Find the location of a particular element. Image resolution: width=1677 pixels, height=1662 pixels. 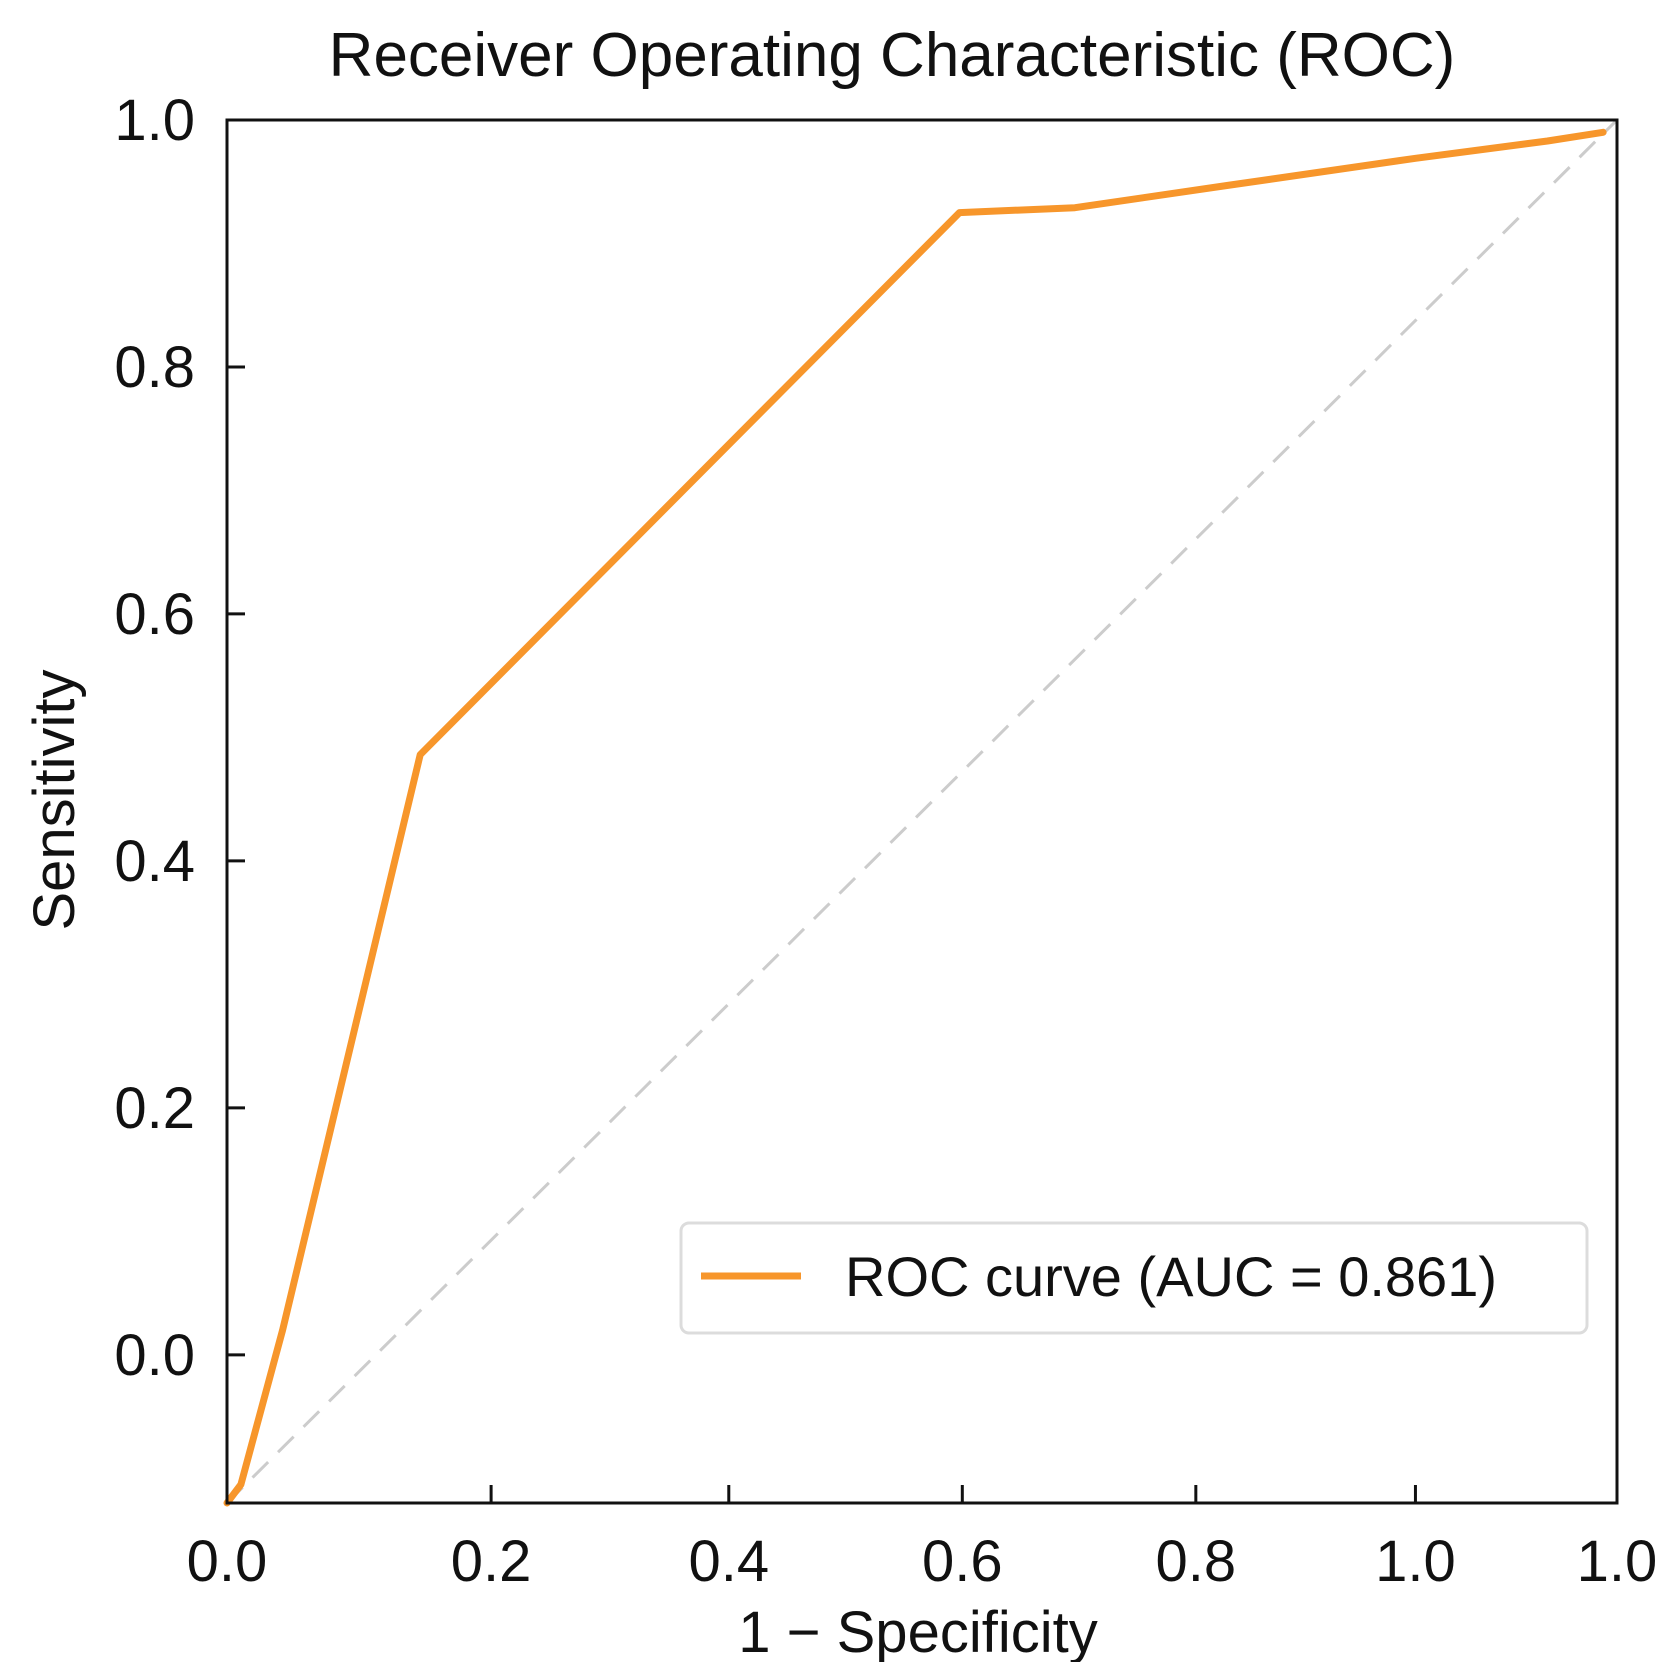

x-axis-label: 1 − Specificity is located at coordinates (917, 1631).